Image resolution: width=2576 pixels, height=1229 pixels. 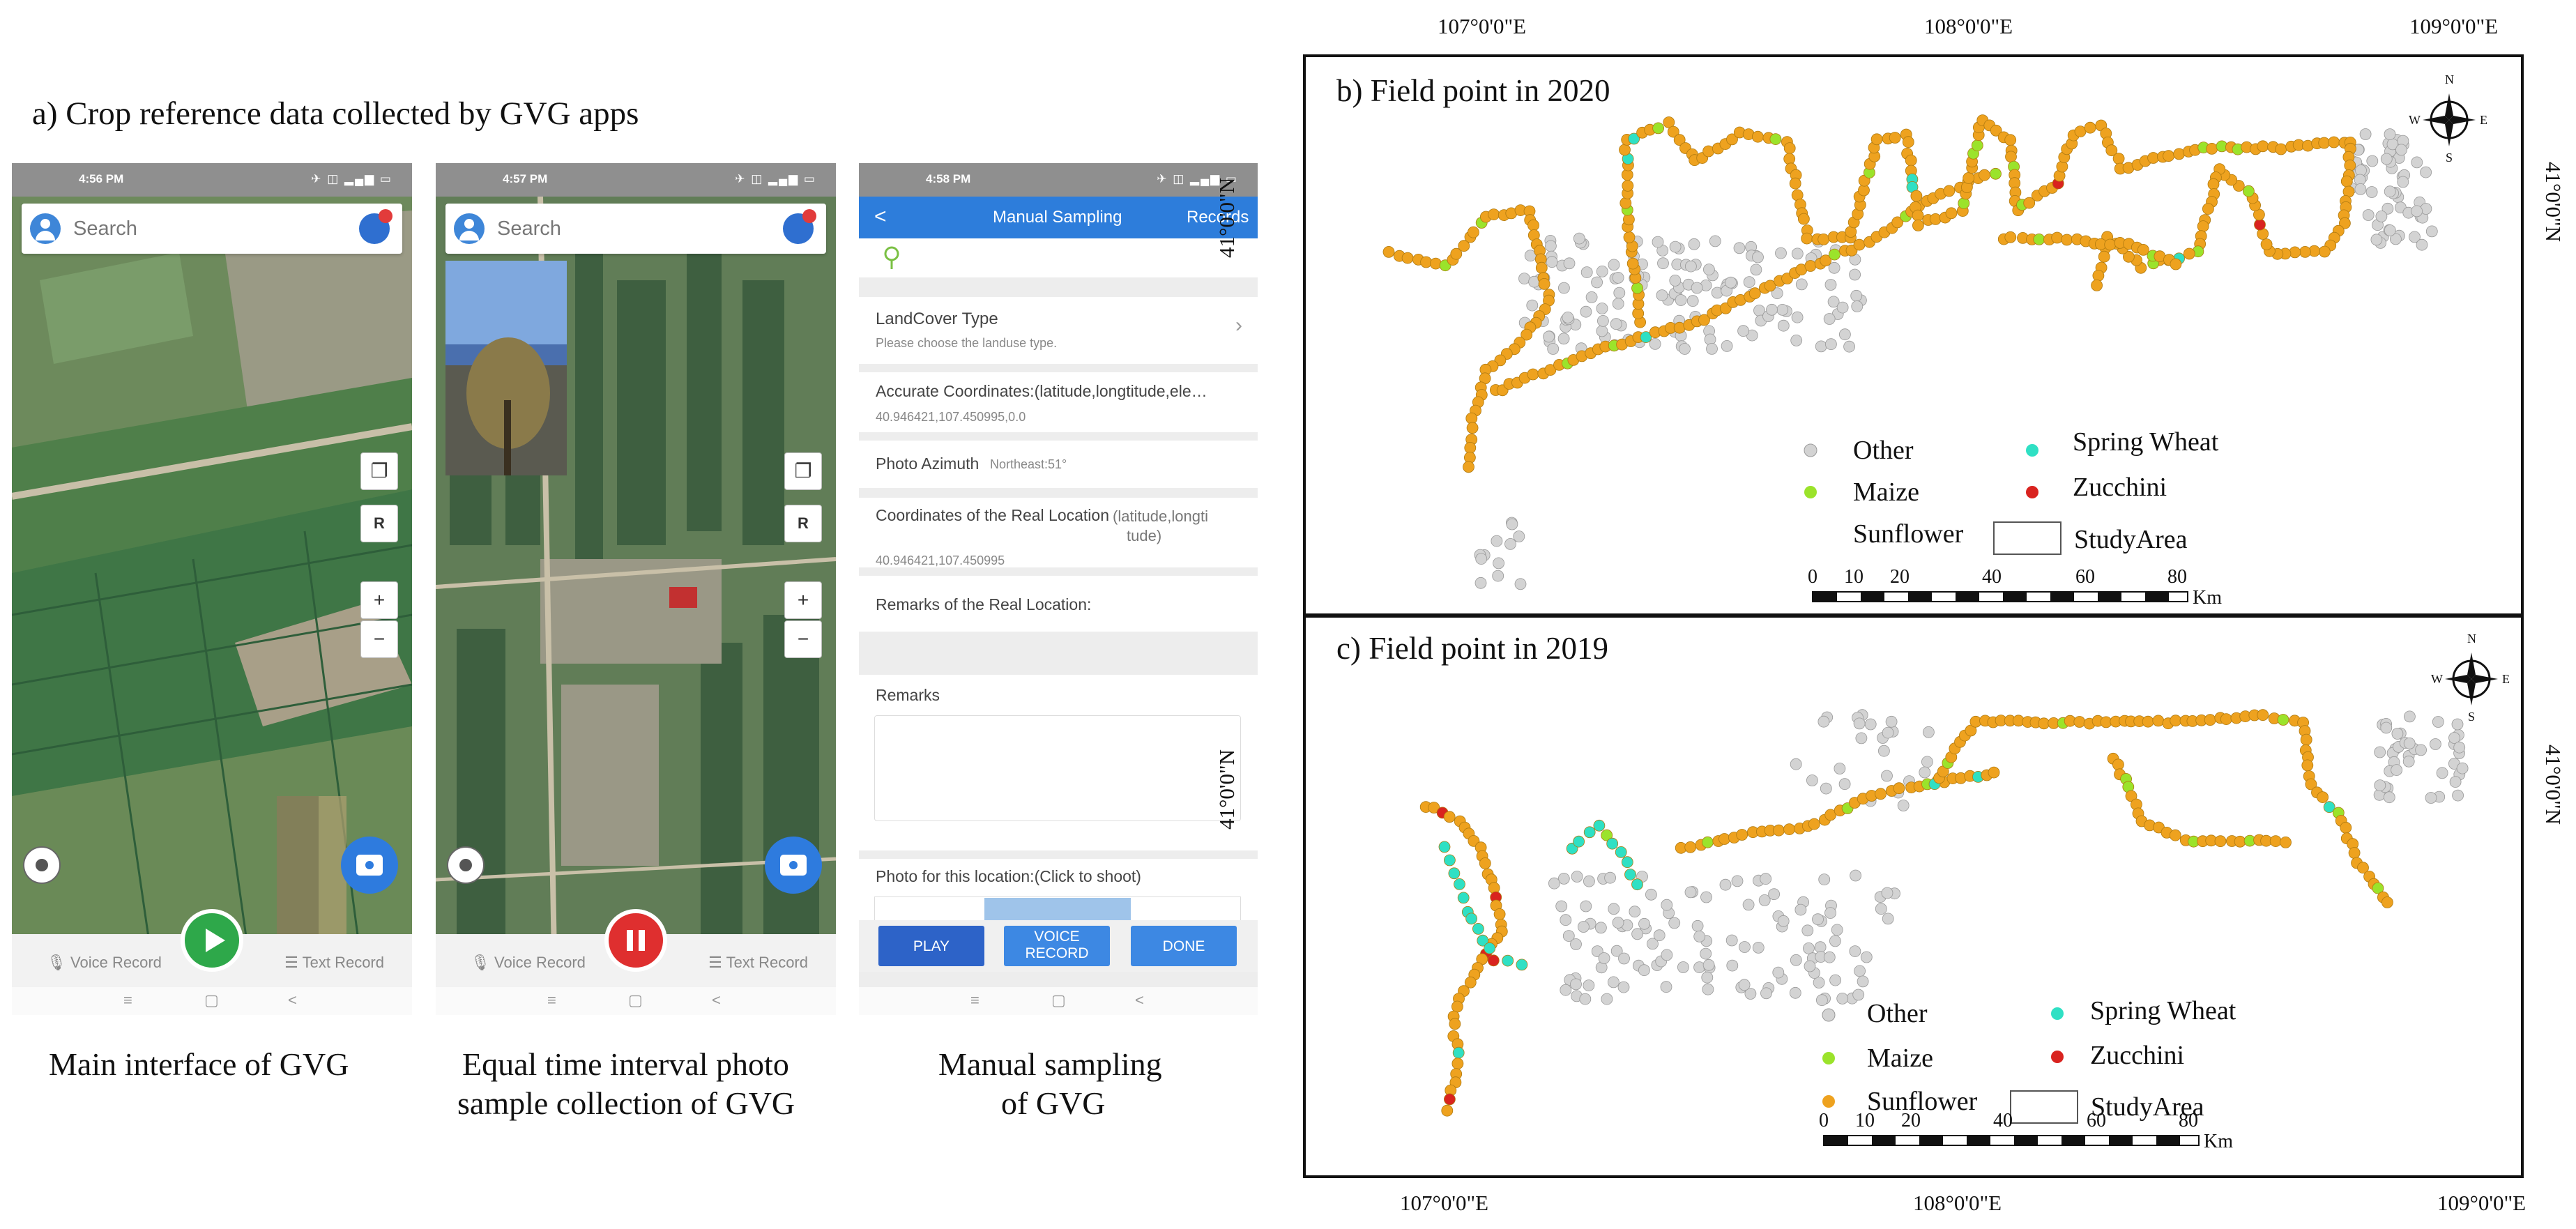 What do you see at coordinates (2120, 487) in the screenshot?
I see `legend-zucchini: Zucchini` at bounding box center [2120, 487].